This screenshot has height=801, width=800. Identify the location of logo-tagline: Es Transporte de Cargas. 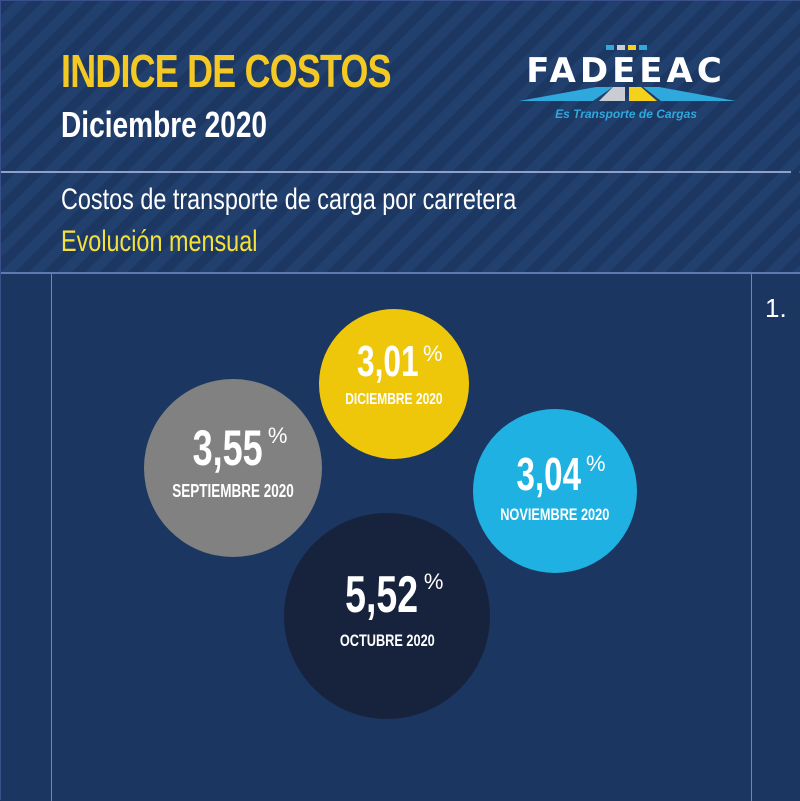
(626, 114).